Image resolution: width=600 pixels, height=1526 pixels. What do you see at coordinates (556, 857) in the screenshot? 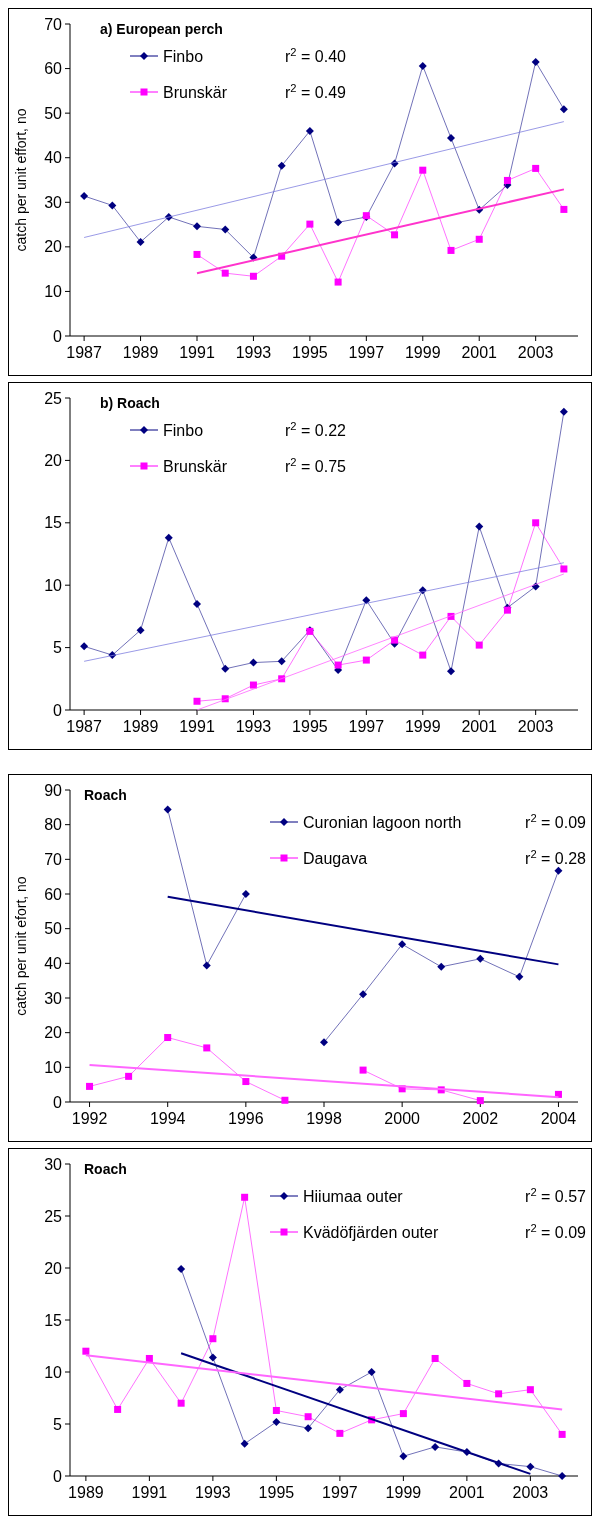
I see `annotation: r$^{2}$ = 0.28` at bounding box center [556, 857].